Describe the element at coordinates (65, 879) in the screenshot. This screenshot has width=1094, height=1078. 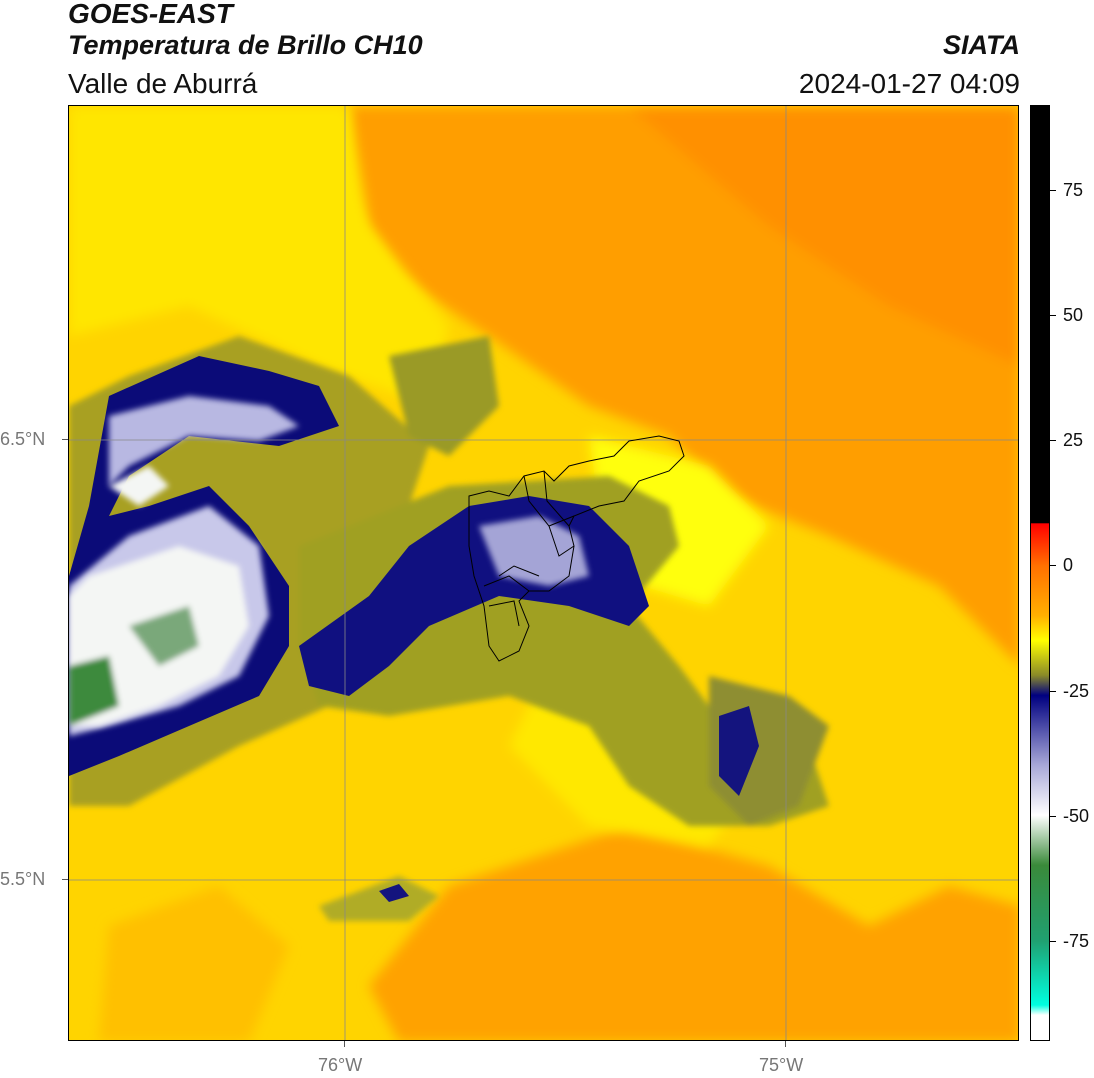
I see `lat-tick-mark-5-5n` at that location.